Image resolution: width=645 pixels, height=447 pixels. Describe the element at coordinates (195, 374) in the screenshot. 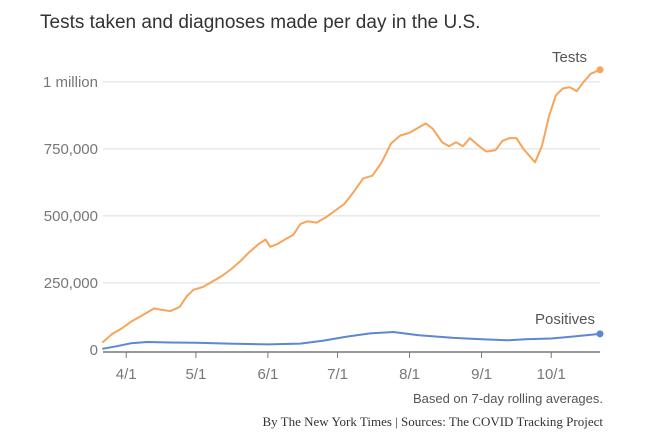

I see `x-tick-label: 5/1` at that location.